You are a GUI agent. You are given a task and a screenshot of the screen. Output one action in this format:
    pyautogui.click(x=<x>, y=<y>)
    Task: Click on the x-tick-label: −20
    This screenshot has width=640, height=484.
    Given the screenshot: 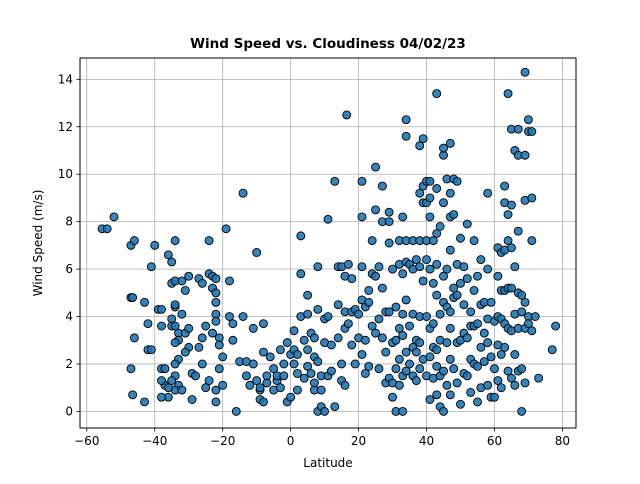 What is the action you would take?
    pyautogui.click(x=222, y=441)
    